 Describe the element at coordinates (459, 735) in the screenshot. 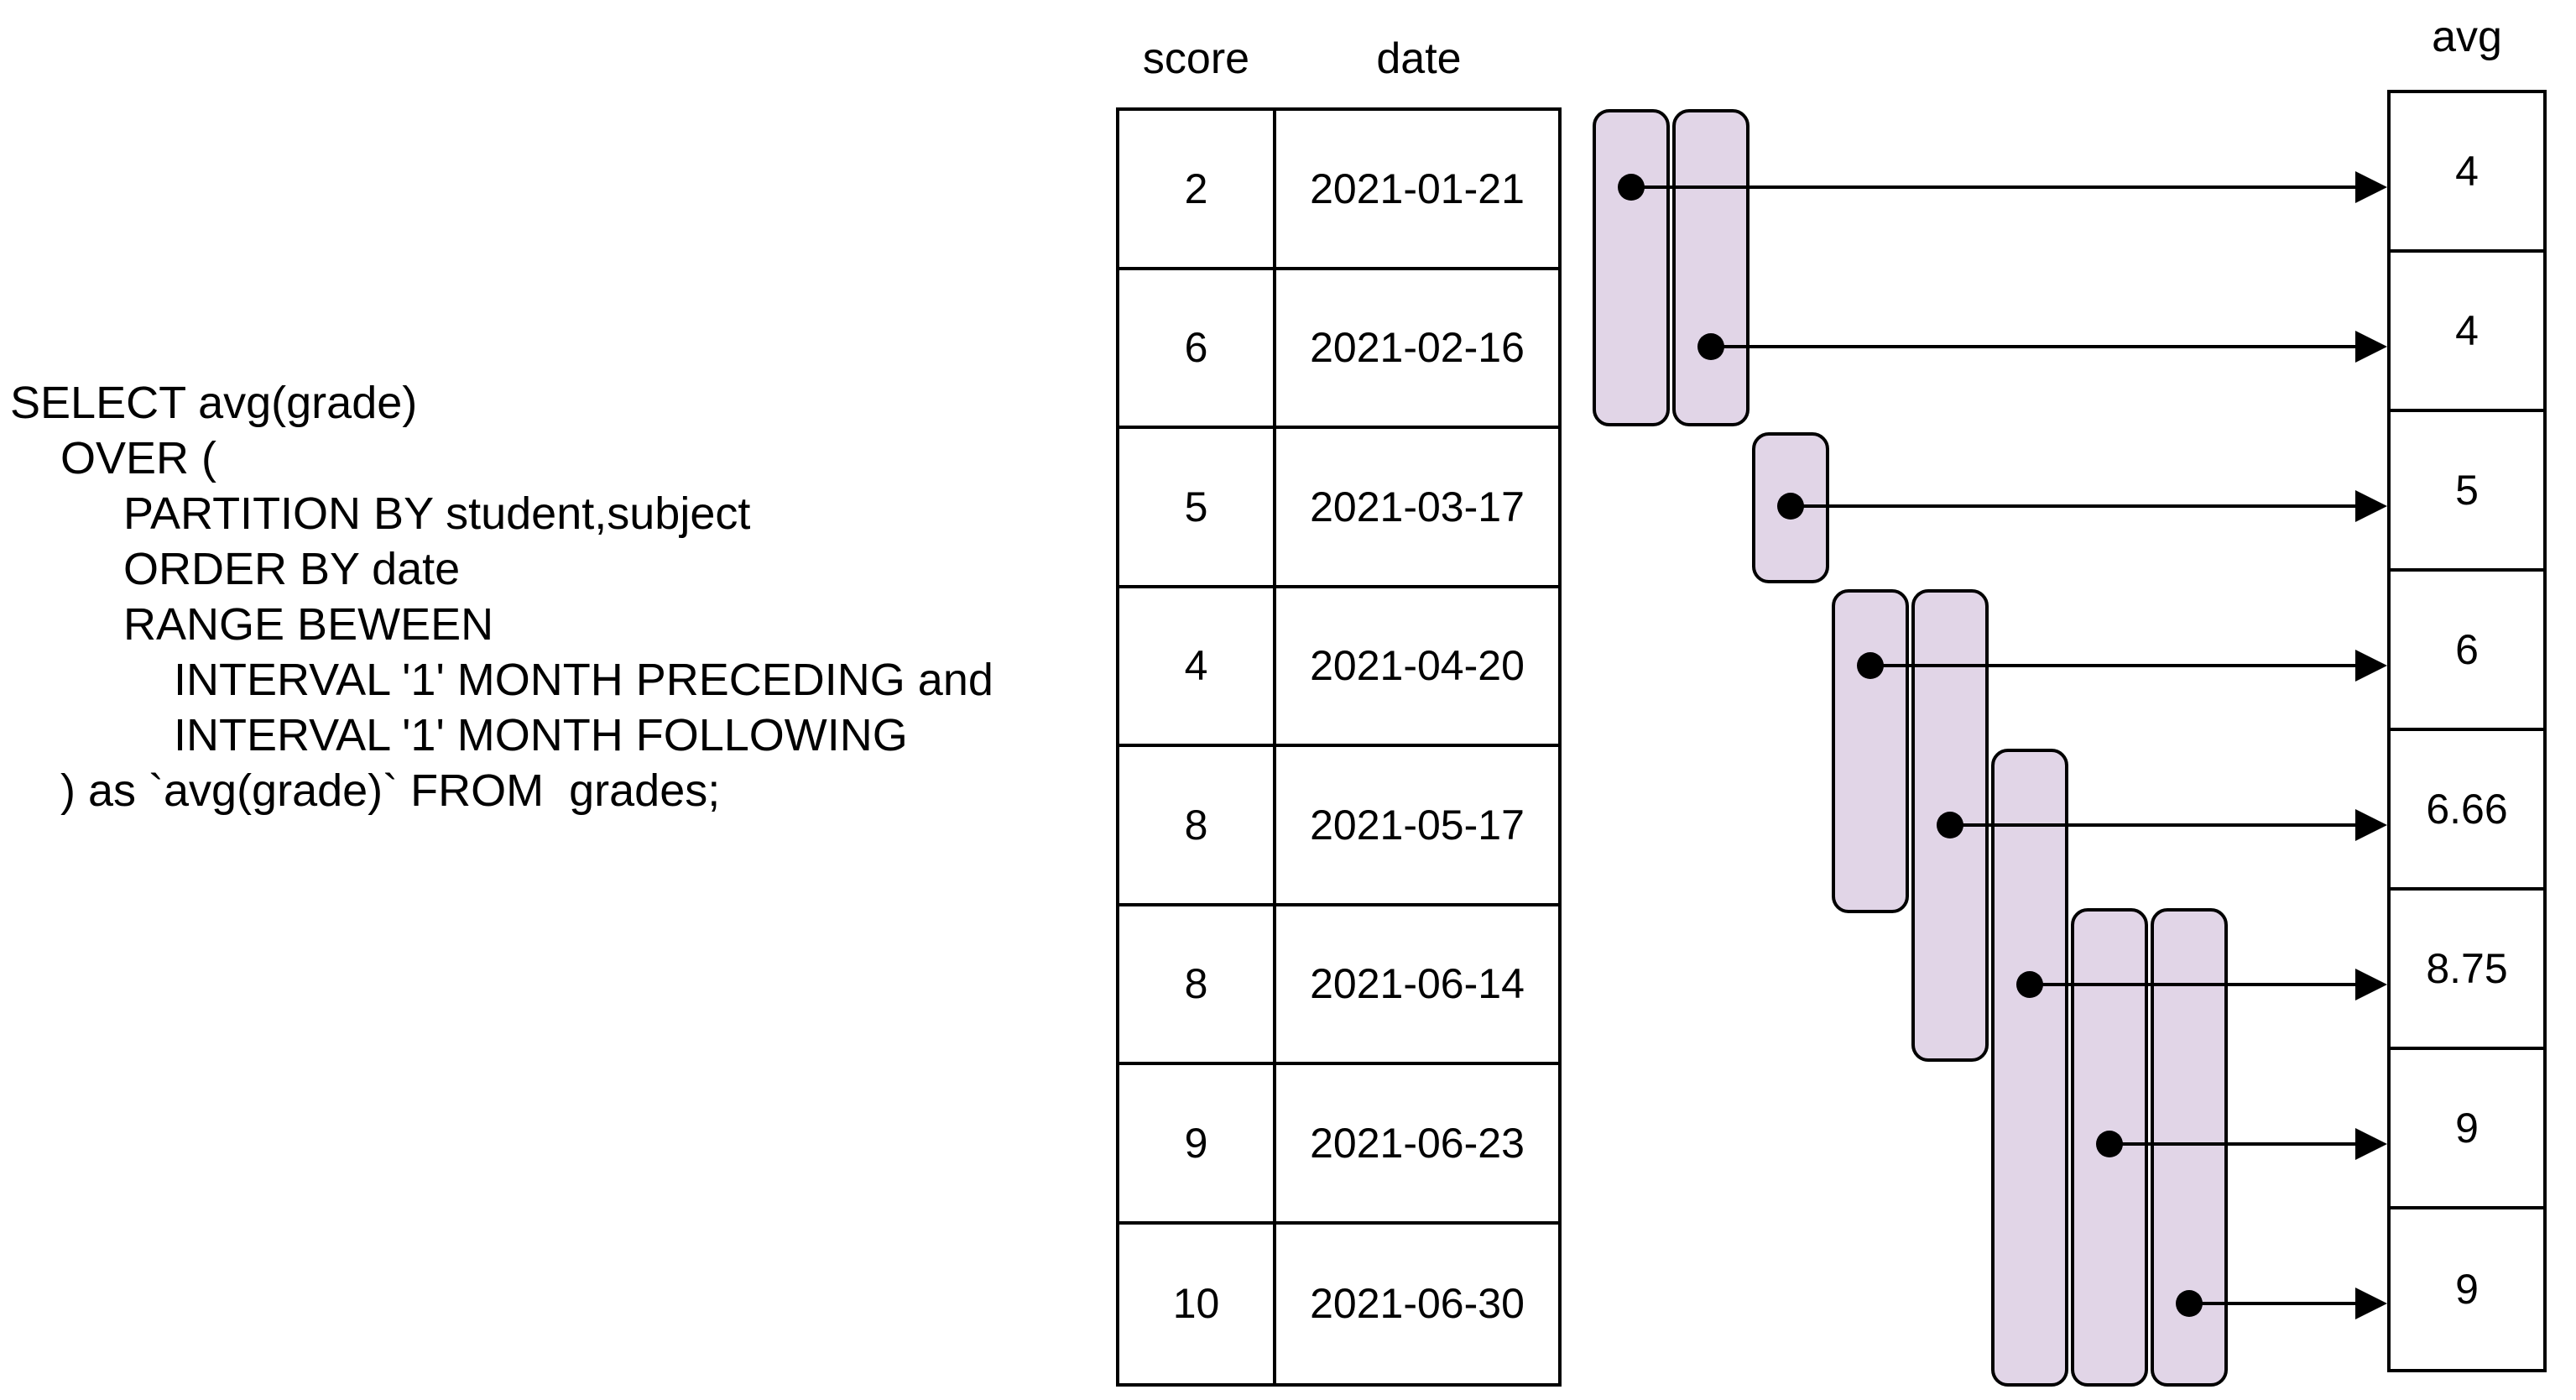

I see `sql-line: INTERVAL '1' MONTH FOLLOWING` at that location.